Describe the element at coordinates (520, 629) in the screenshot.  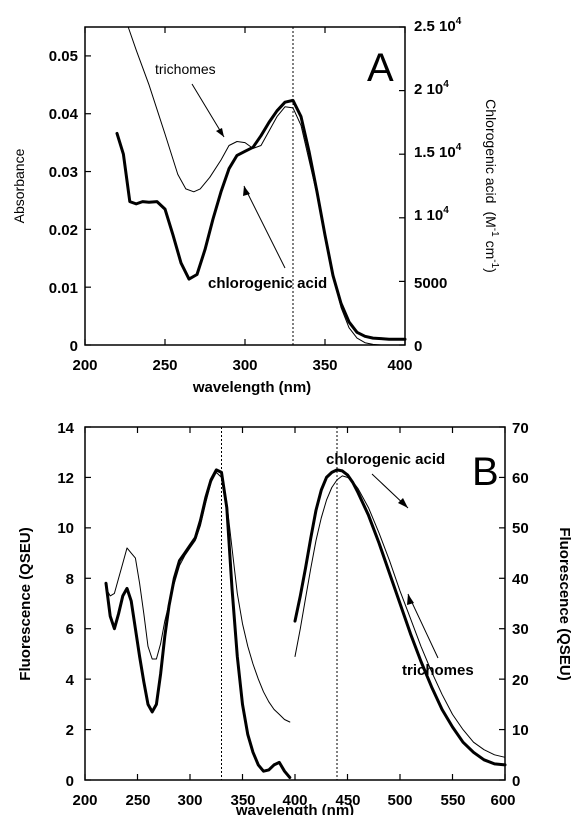
I see `b-y2tick-label: 30` at that location.